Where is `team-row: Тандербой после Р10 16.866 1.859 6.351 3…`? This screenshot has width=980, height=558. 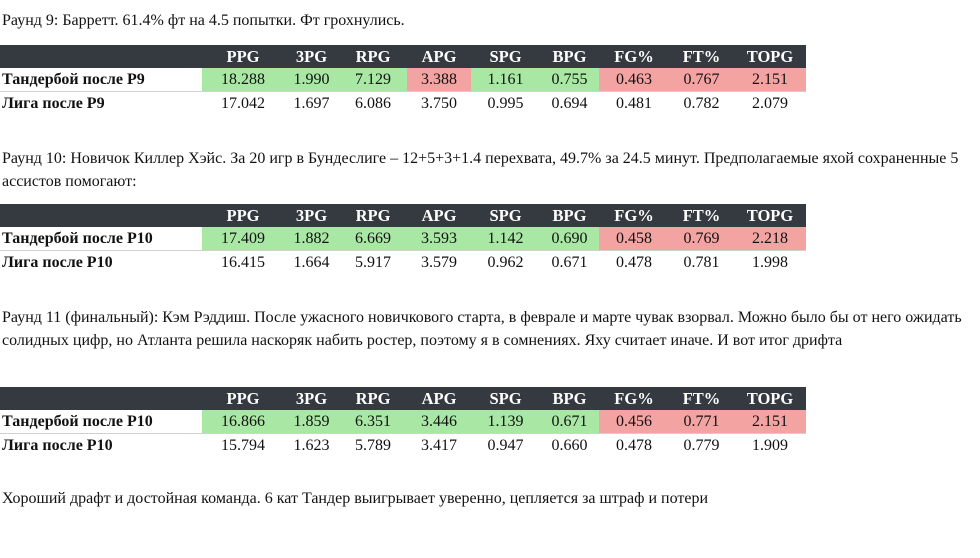
team-row: Тандербой после Р10 16.866 1.859 6.351 3… is located at coordinates (403, 422).